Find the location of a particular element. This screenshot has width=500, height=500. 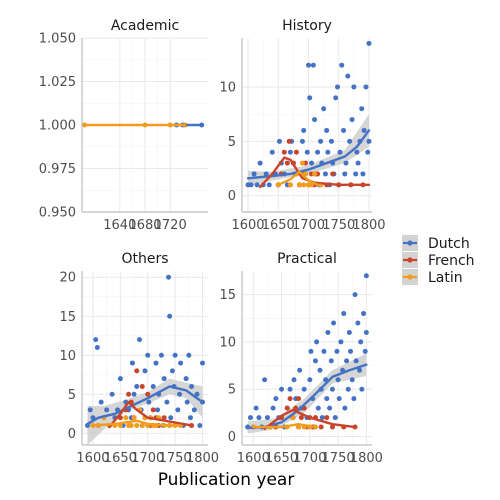

trend-line-latin is located at coordinates (284, 425).